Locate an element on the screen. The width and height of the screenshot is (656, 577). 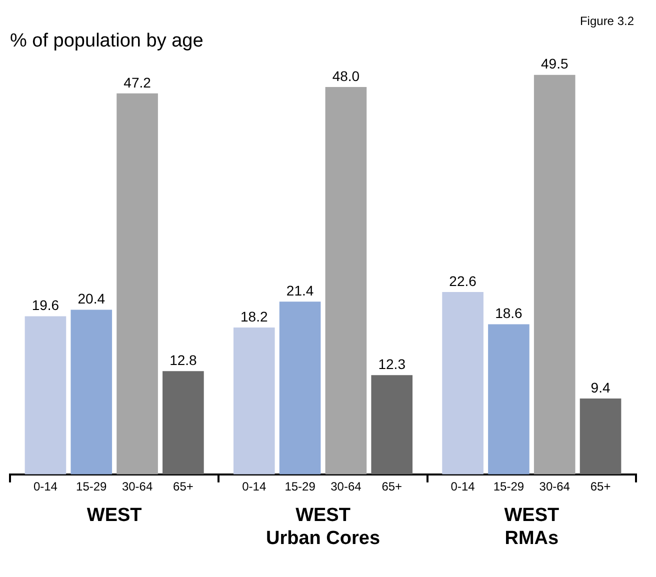
x-tick-label: WEST is located at coordinates (114, 515).